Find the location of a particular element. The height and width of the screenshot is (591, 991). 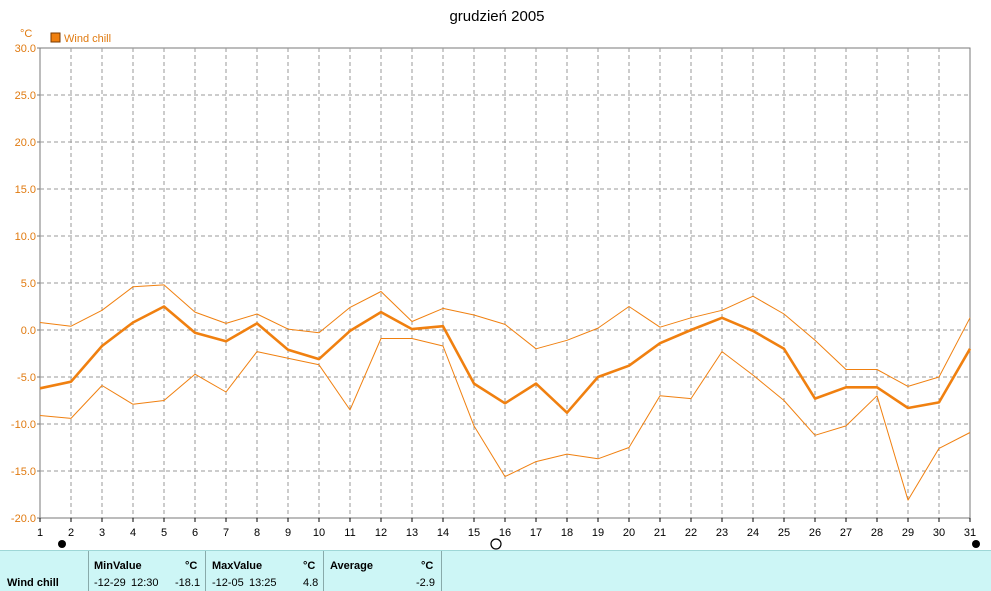

summary-row-label: Wind chill is located at coordinates (33, 583).